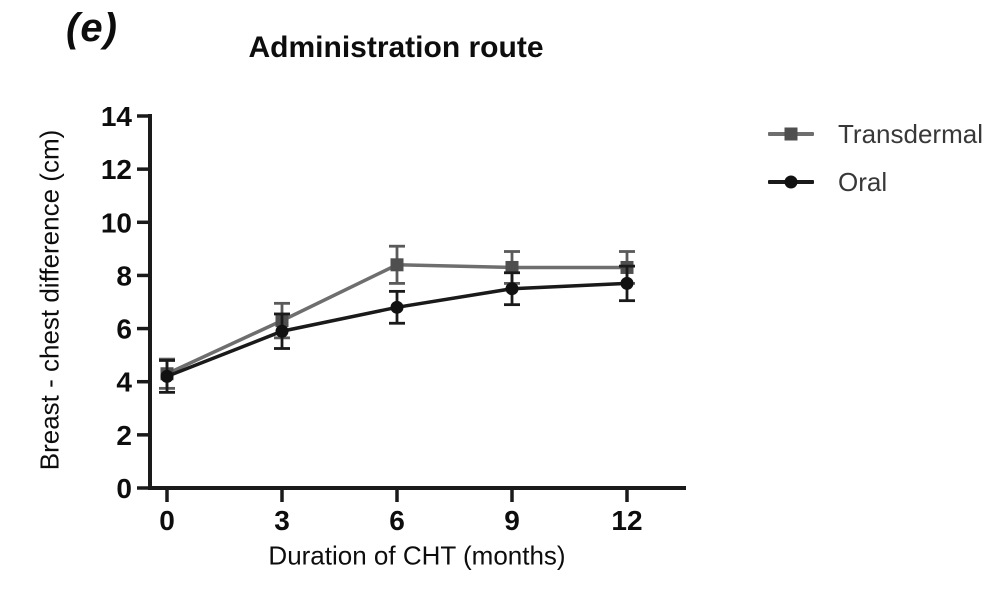 The width and height of the screenshot is (1008, 613). Describe the element at coordinates (396, 47) in the screenshot. I see `chart-title: Administration route` at that location.